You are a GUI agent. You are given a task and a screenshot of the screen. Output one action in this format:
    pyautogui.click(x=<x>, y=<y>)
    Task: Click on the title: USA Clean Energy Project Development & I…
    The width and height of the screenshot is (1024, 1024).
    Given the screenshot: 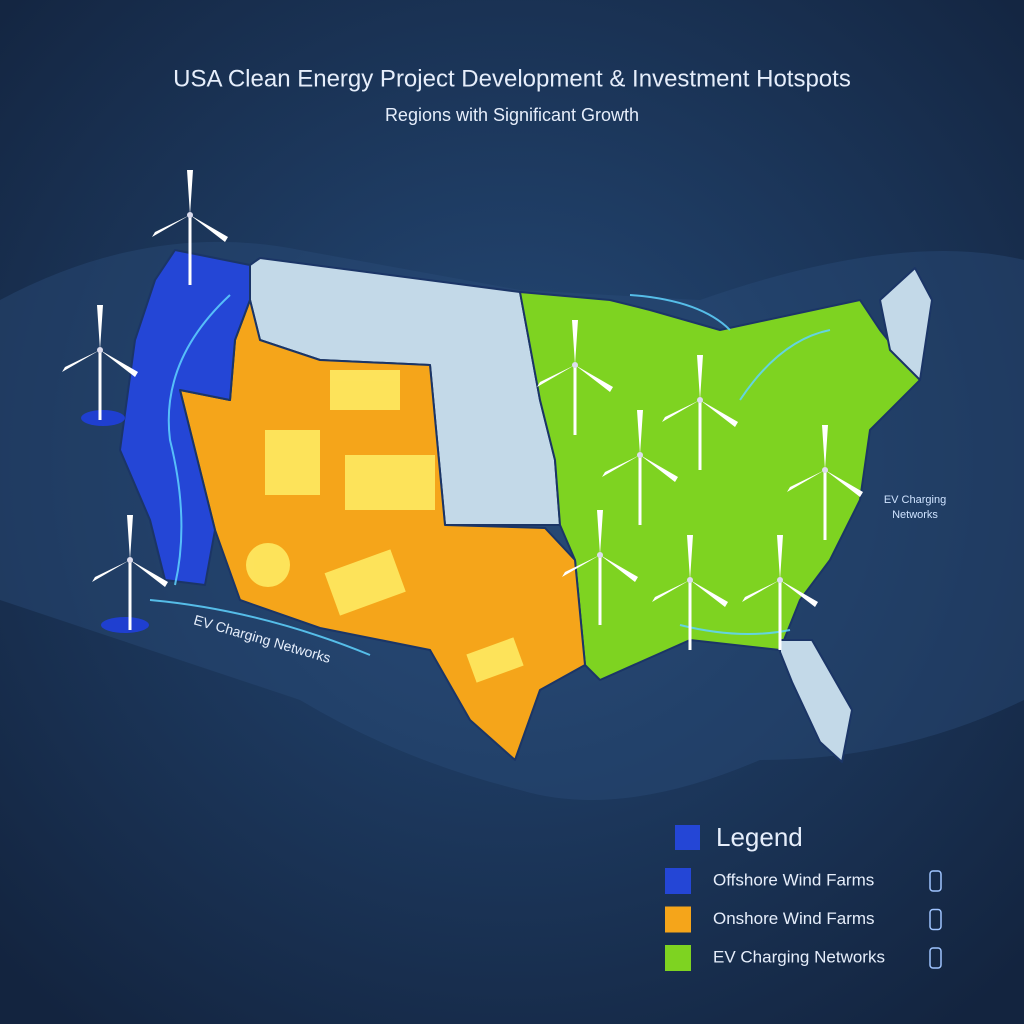 What is the action you would take?
    pyautogui.click(x=512, y=78)
    